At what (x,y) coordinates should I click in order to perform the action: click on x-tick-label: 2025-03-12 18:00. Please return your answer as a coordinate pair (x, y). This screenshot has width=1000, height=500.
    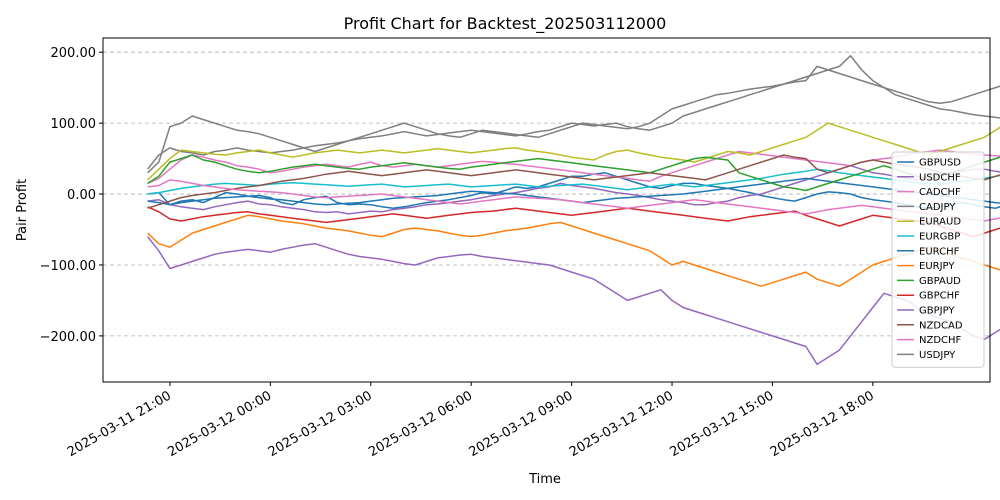
    Looking at the image, I should click on (822, 424).